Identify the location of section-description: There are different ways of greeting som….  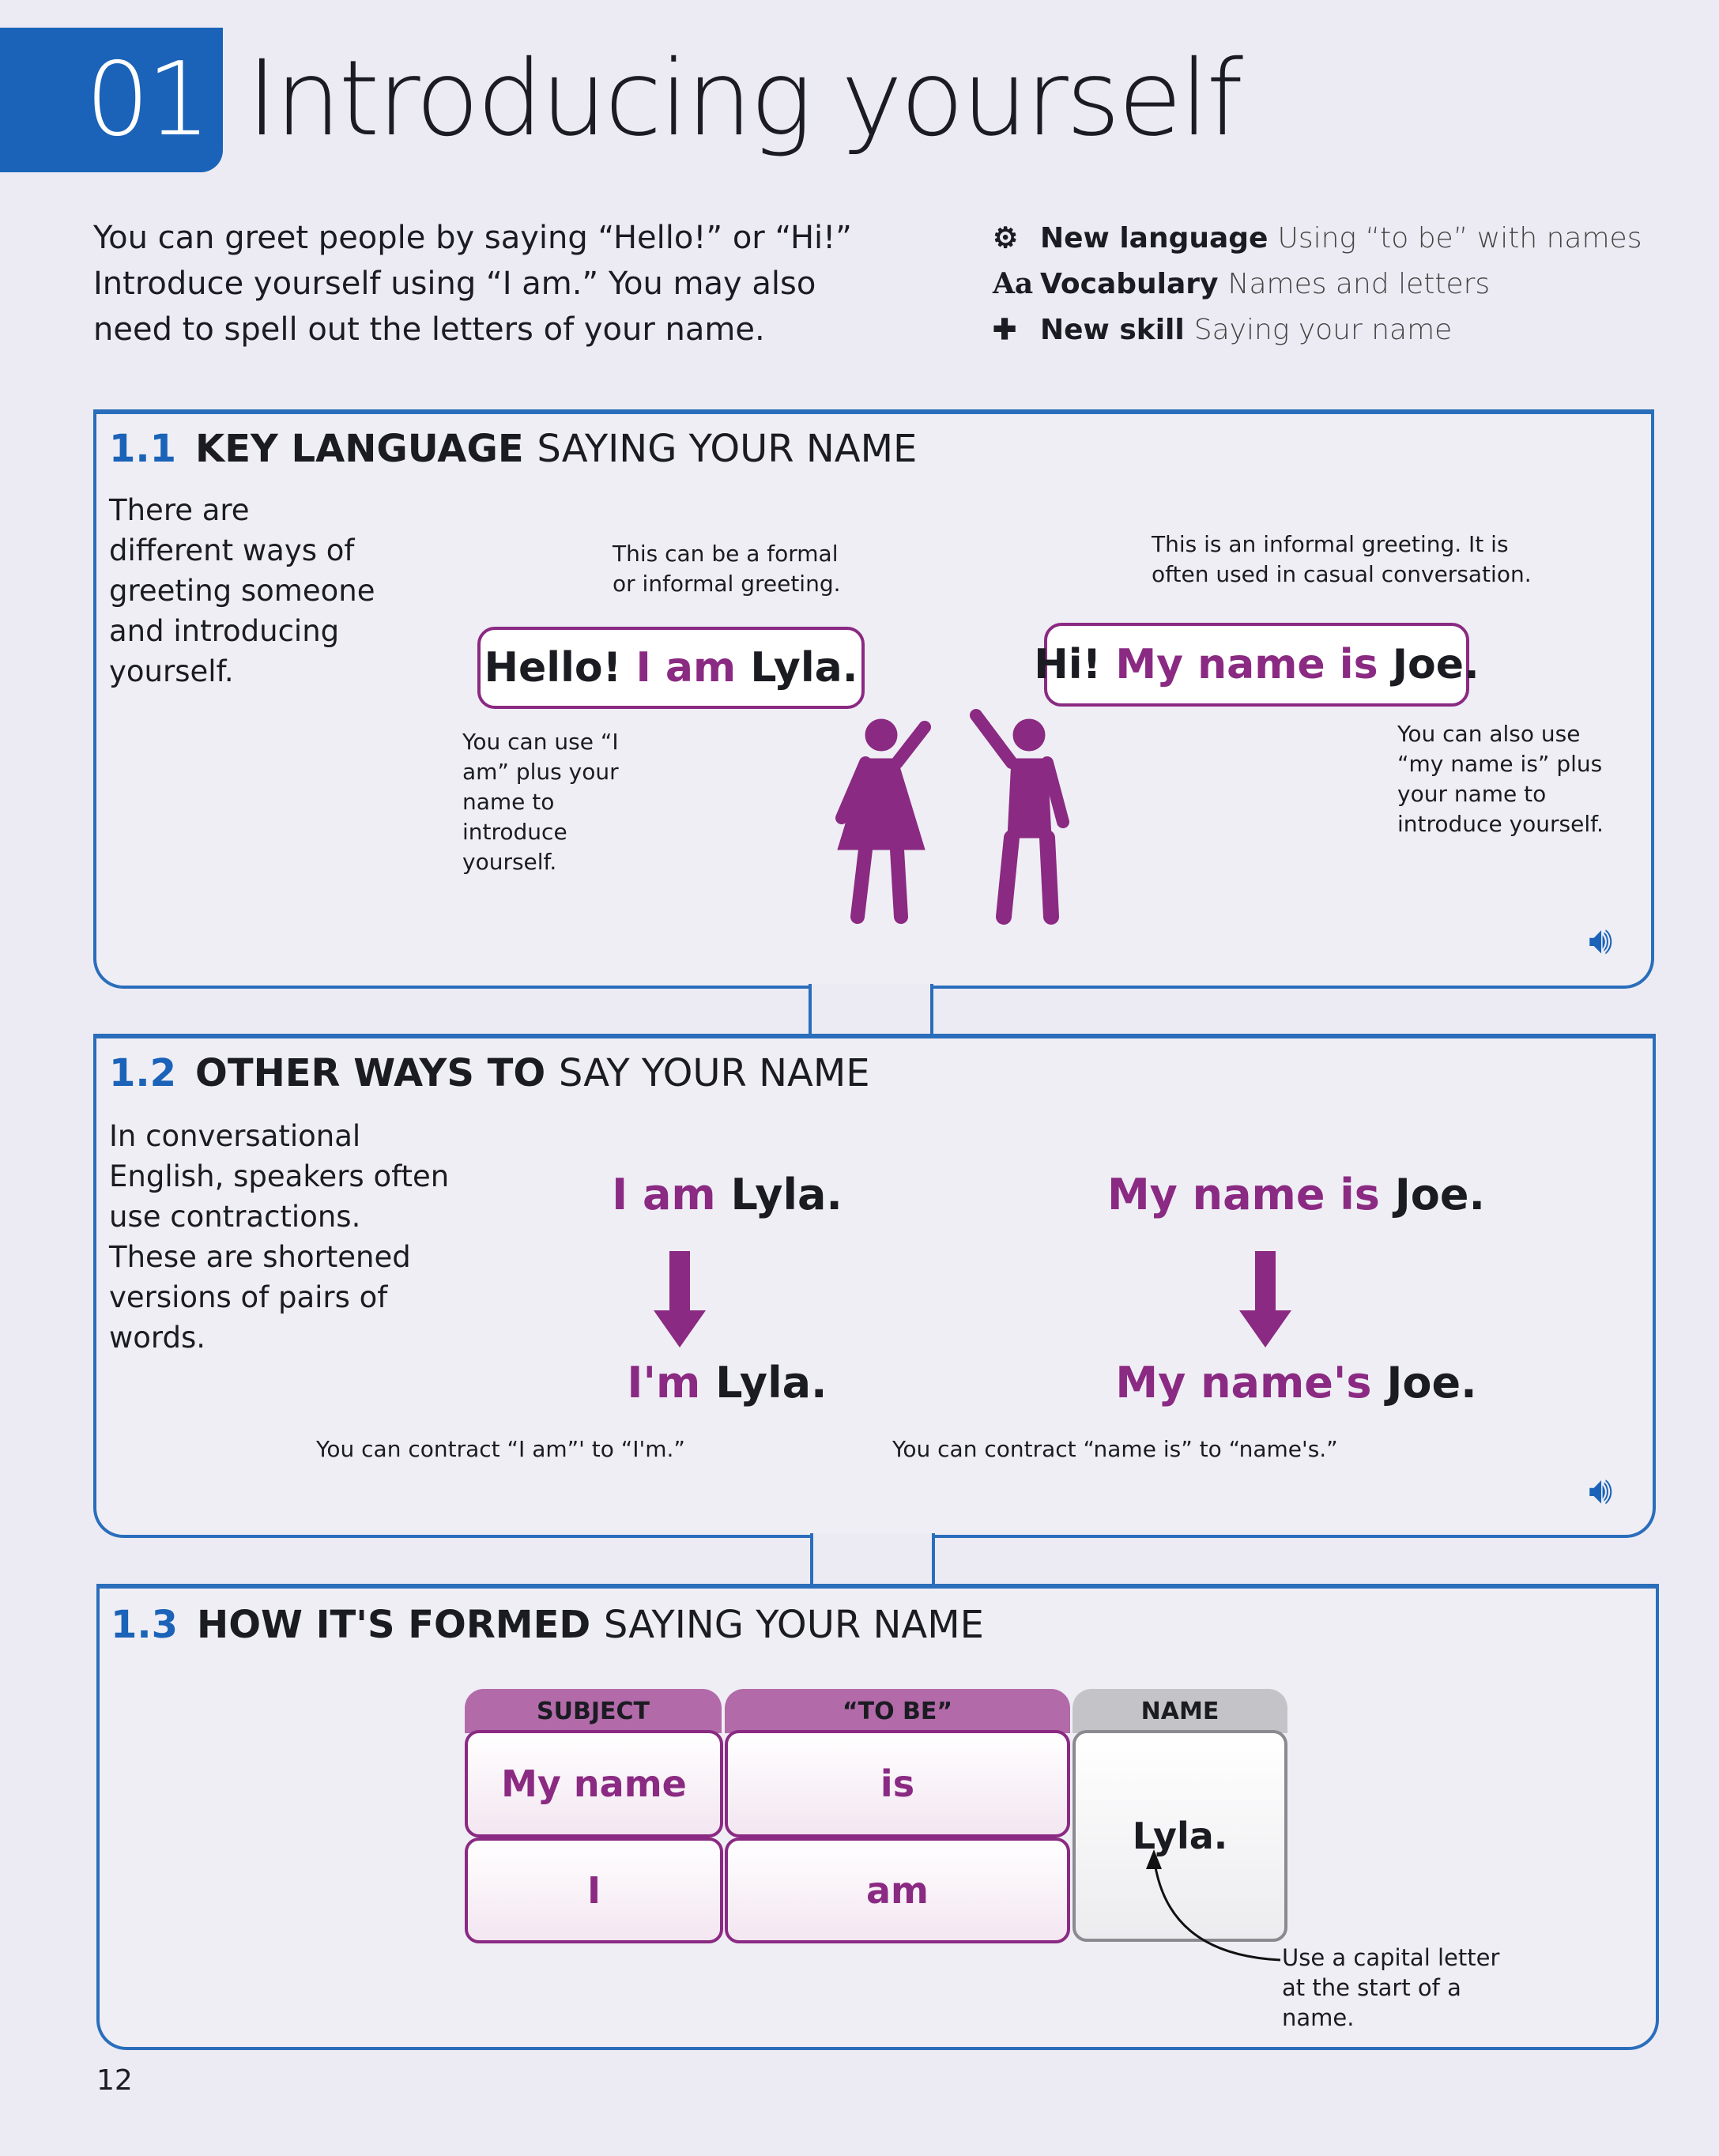
(242, 590).